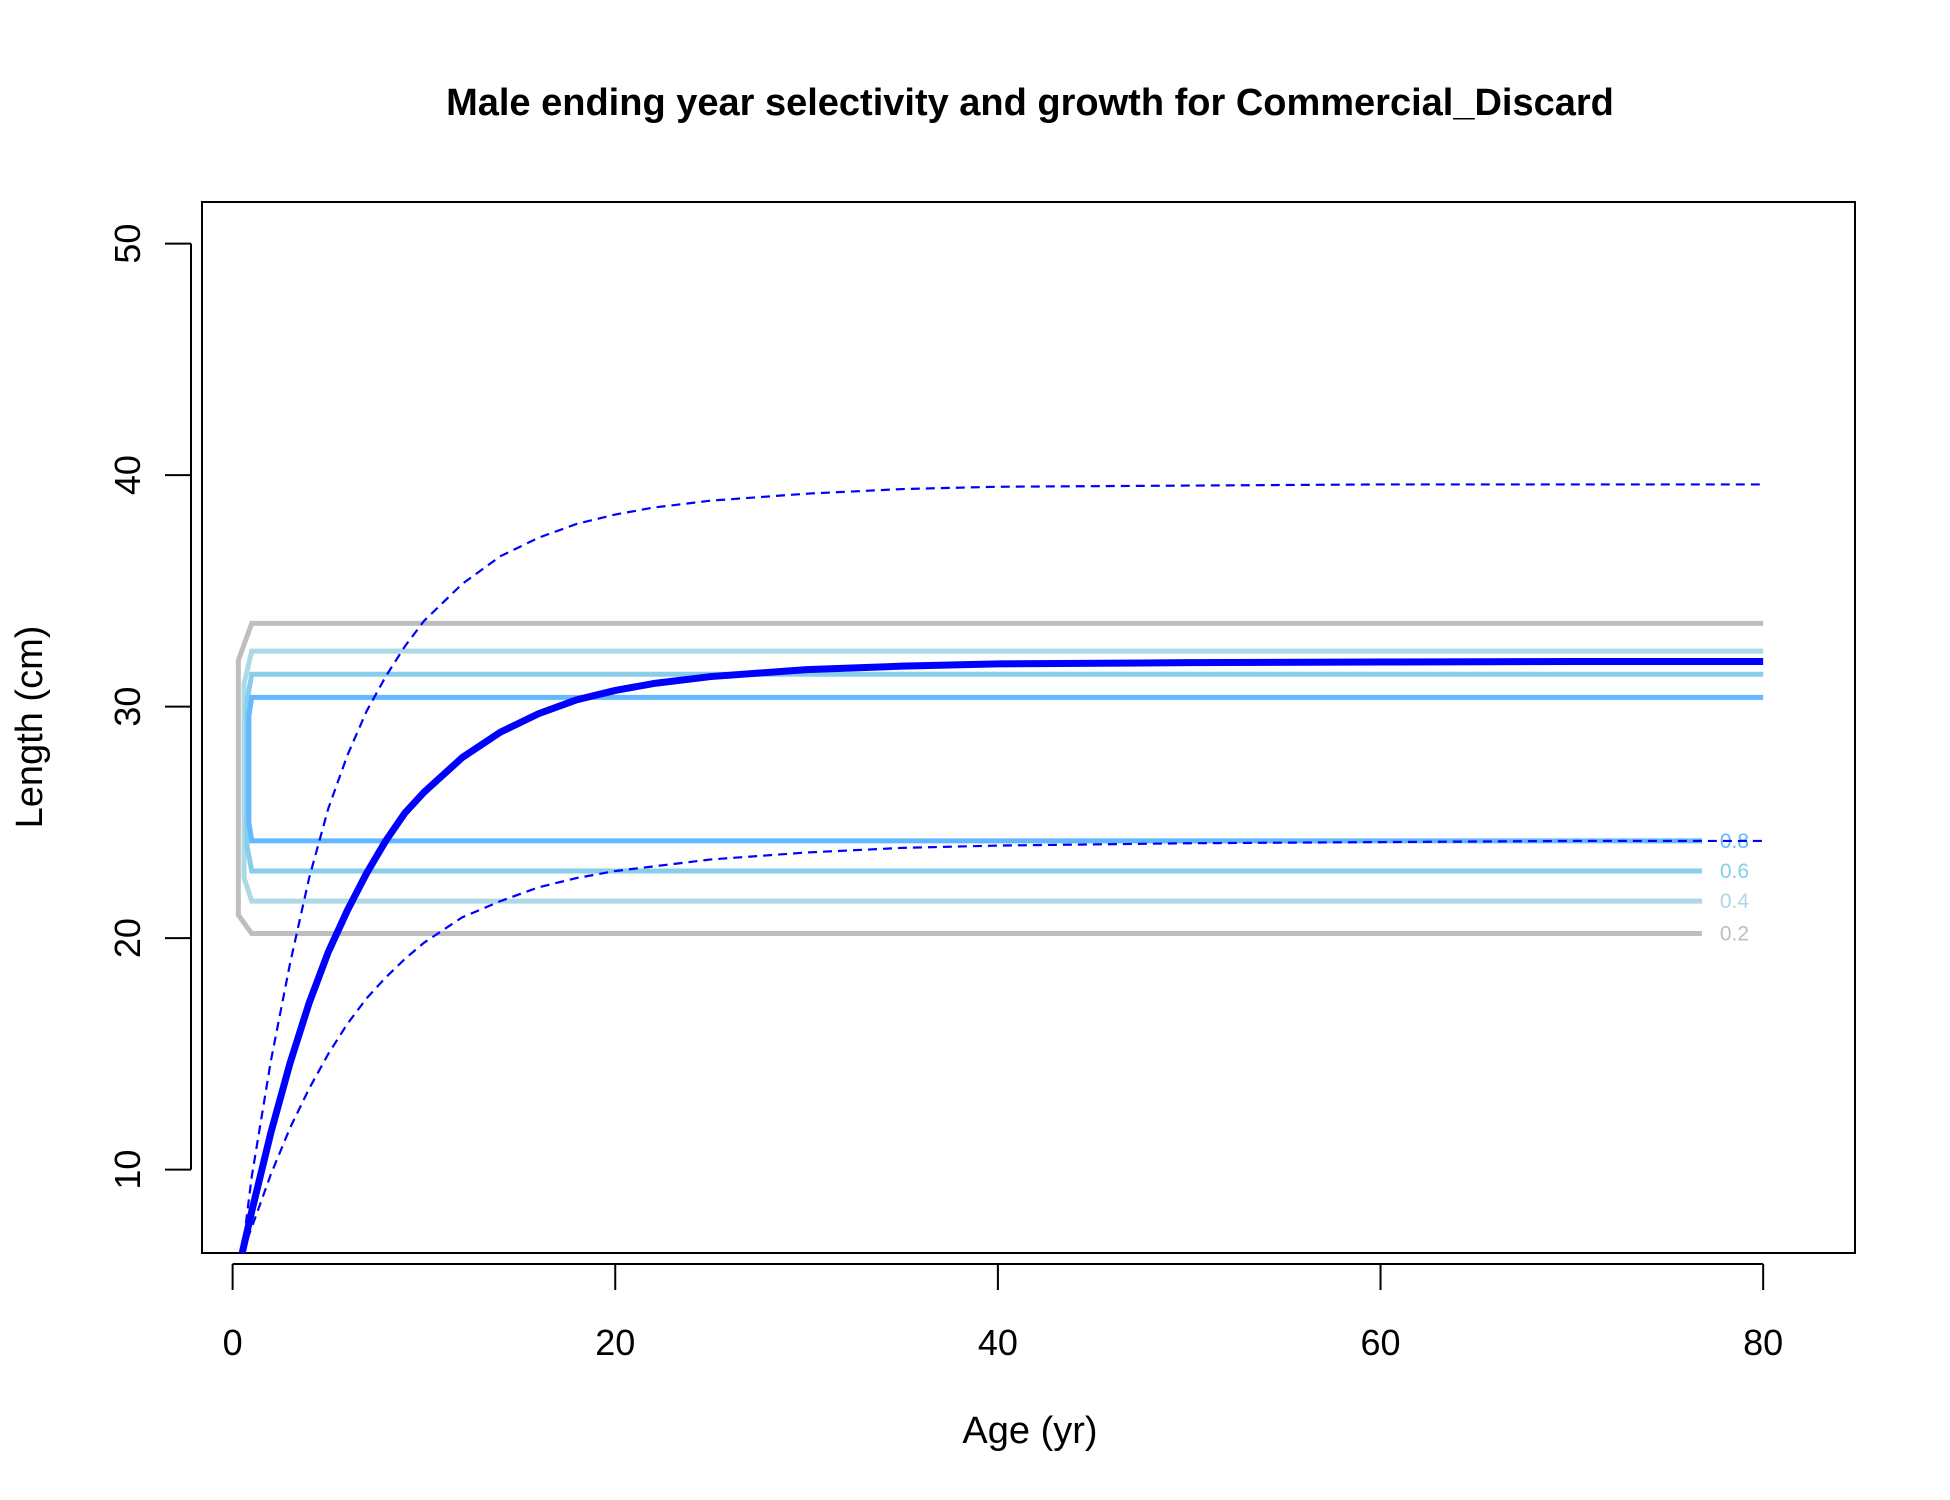  I want to click on x-tick-label: 0, so click(233, 1342).